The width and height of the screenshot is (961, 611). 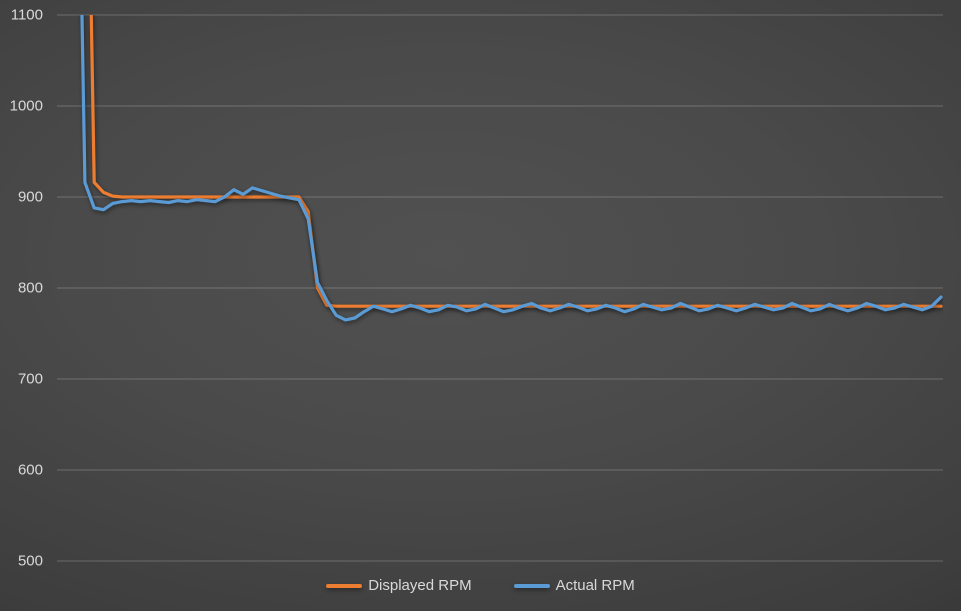 I want to click on y-axis-labels: 1100 1000 900 800 700 600 500, so click(x=26, y=288).